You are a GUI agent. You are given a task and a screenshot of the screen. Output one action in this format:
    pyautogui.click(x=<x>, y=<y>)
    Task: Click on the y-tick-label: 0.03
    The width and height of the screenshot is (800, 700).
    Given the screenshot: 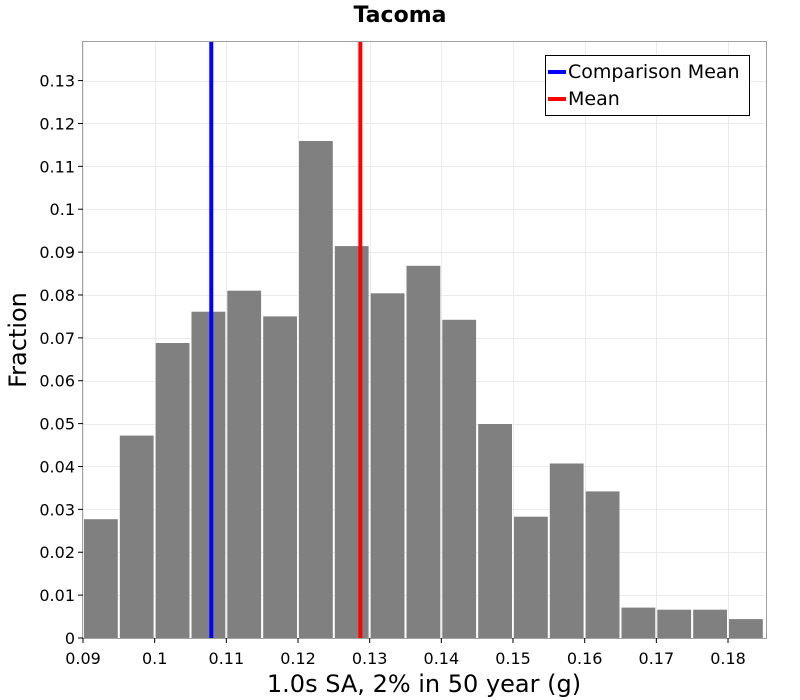 What is the action you would take?
    pyautogui.click(x=57, y=509)
    